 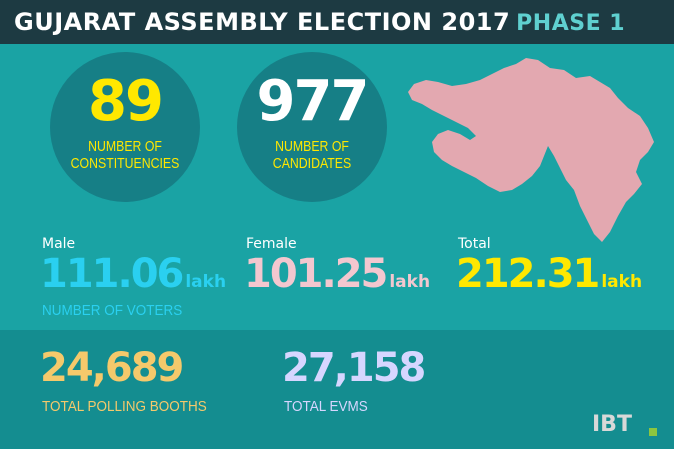 What do you see at coordinates (271, 244) in the screenshot?
I see `female-label: Female` at bounding box center [271, 244].